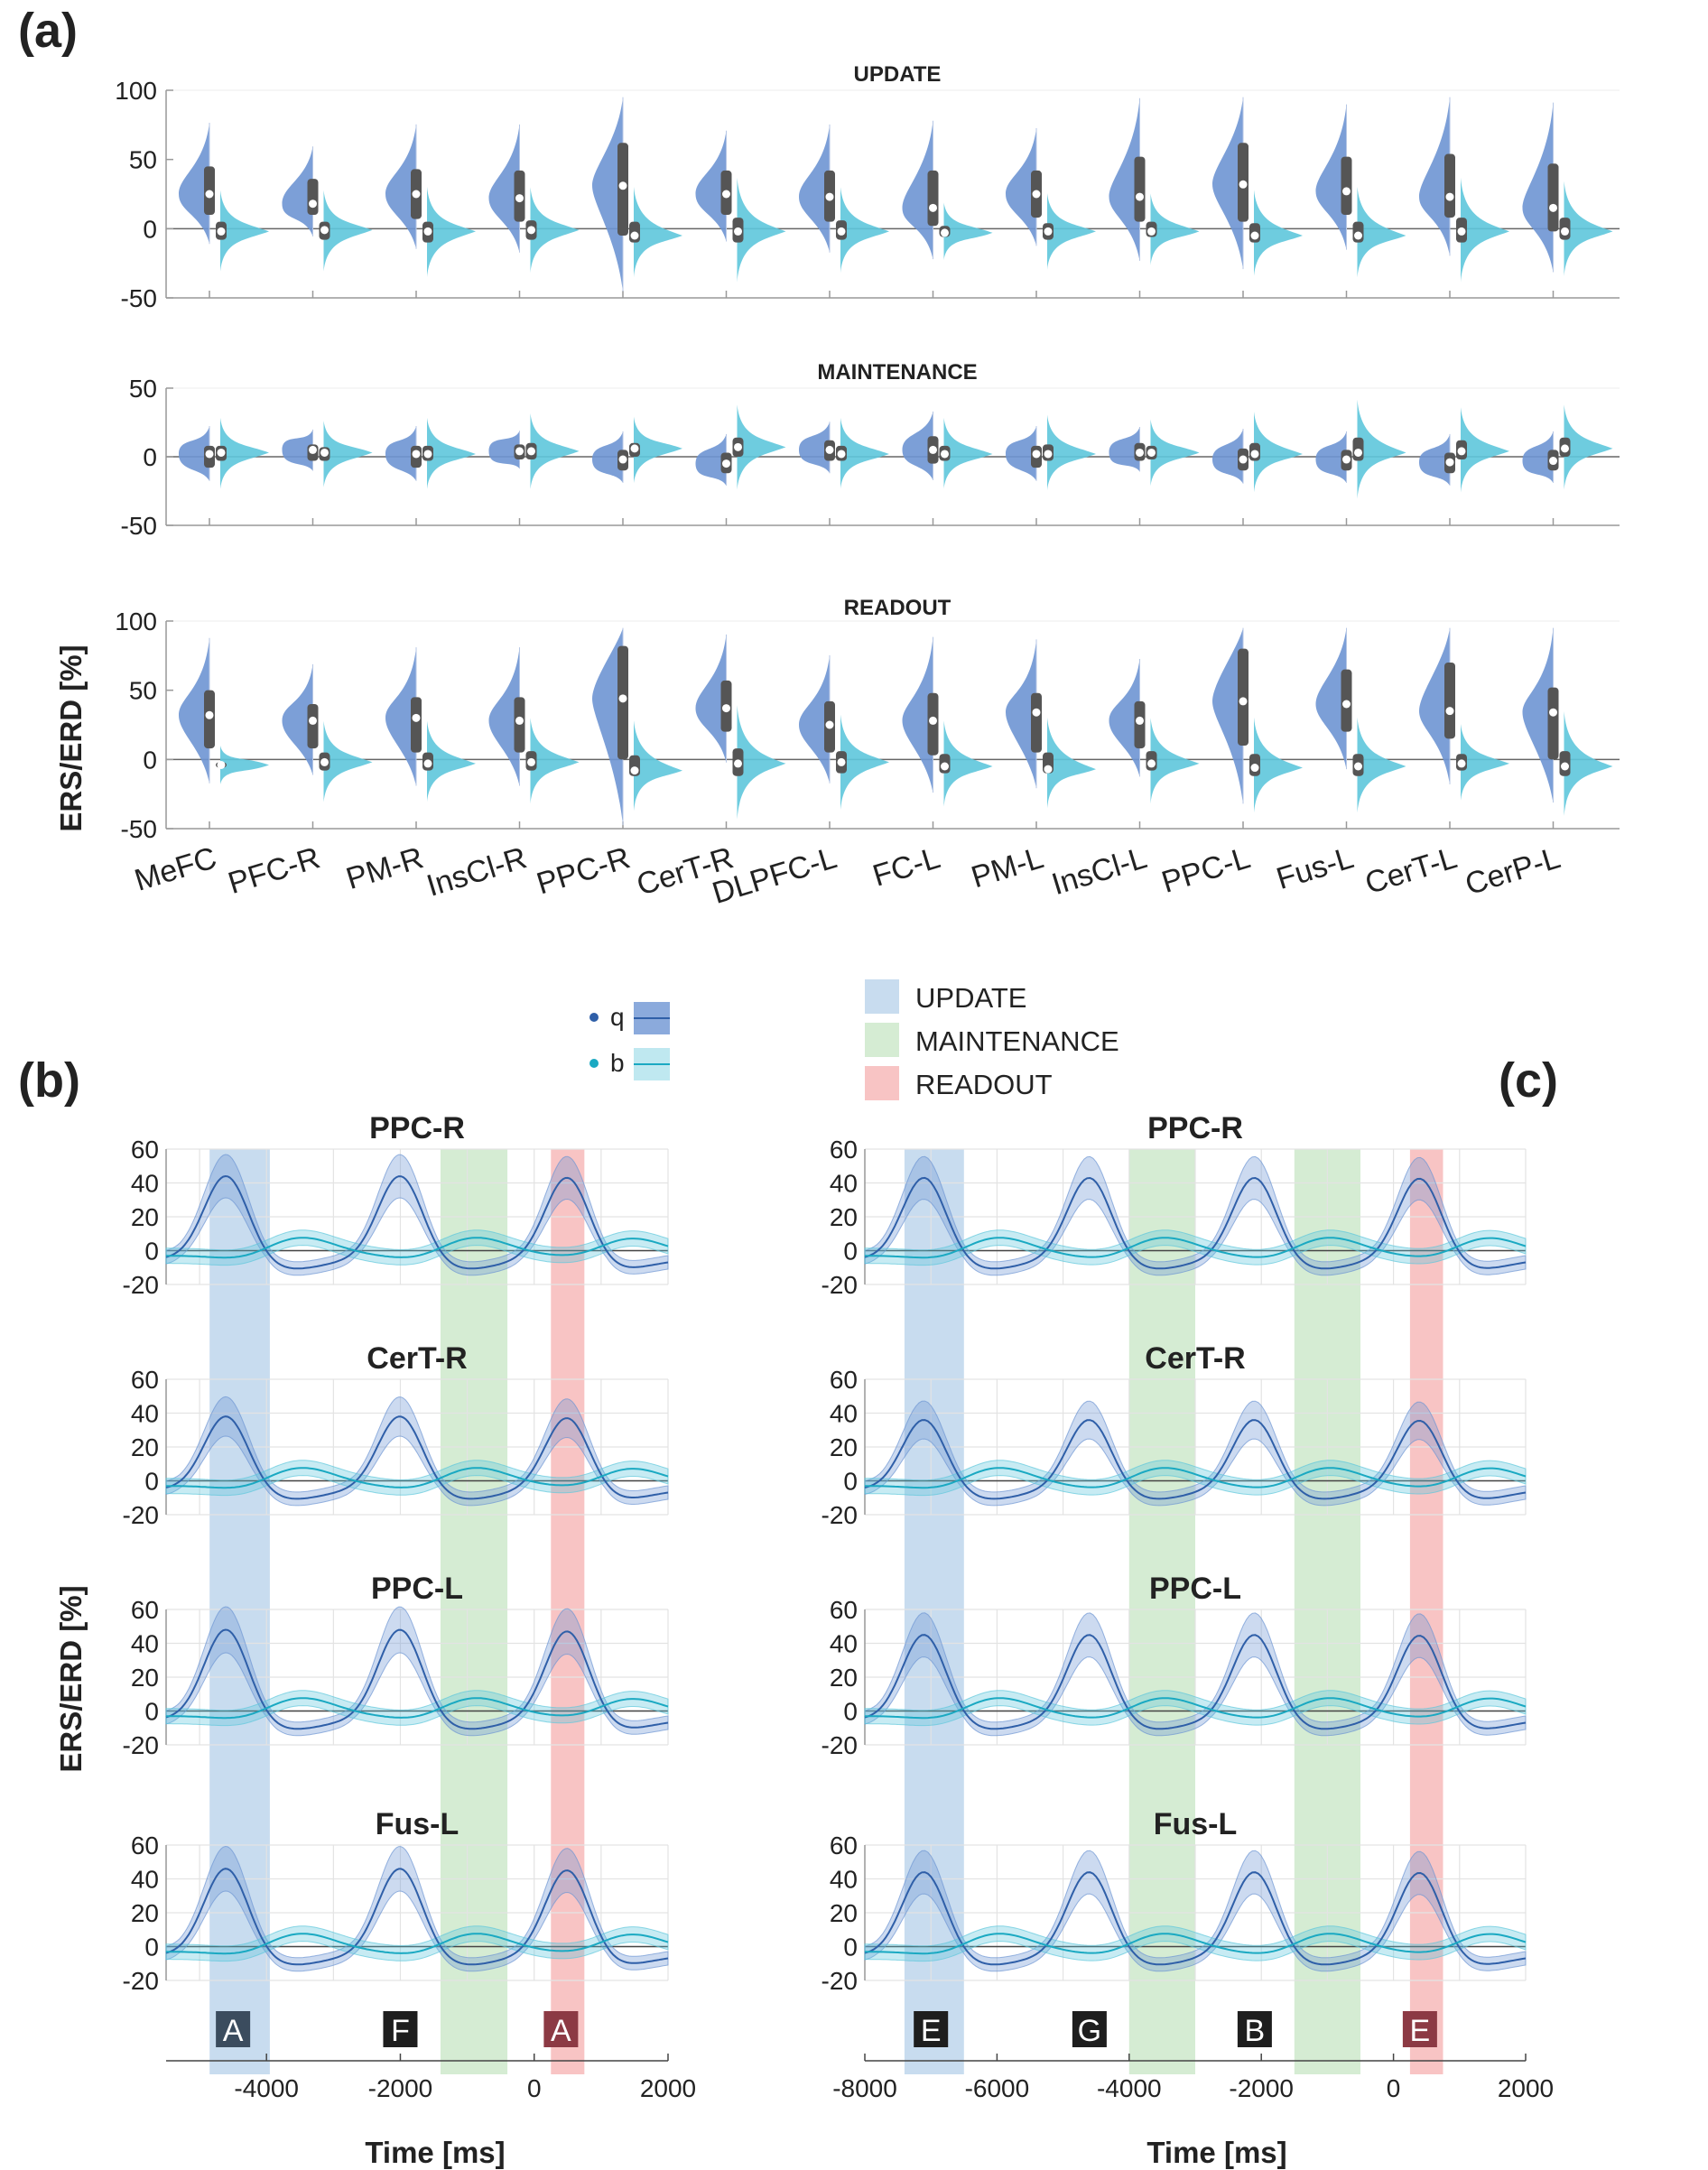  I want to click on violin-category-label: PFC-R, so click(273, 870).